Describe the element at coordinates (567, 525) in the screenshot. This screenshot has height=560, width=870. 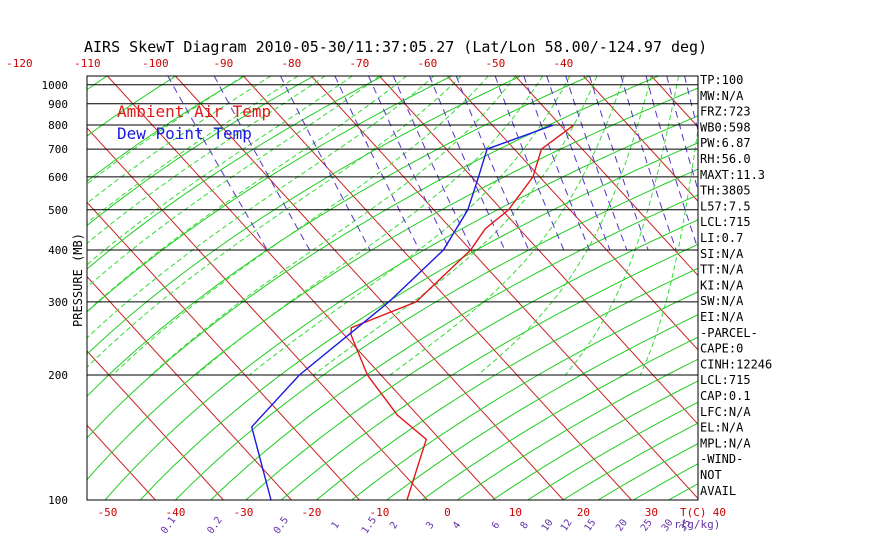
I see `mixing-ratio-tick-label: 12` at that location.